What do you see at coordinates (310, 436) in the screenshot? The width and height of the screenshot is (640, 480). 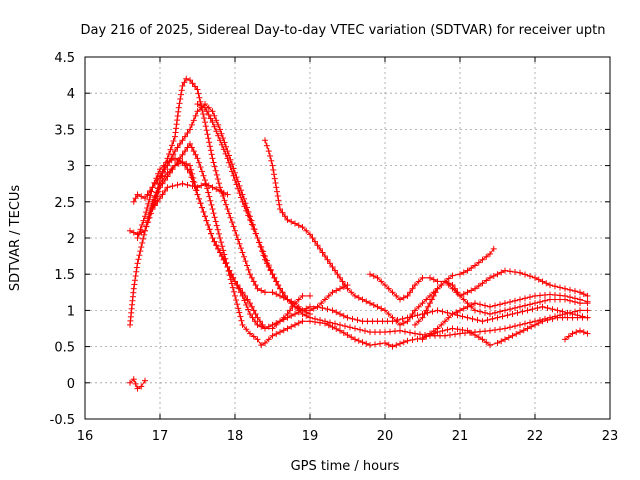 I see `x-tick-label: 19` at bounding box center [310, 436].